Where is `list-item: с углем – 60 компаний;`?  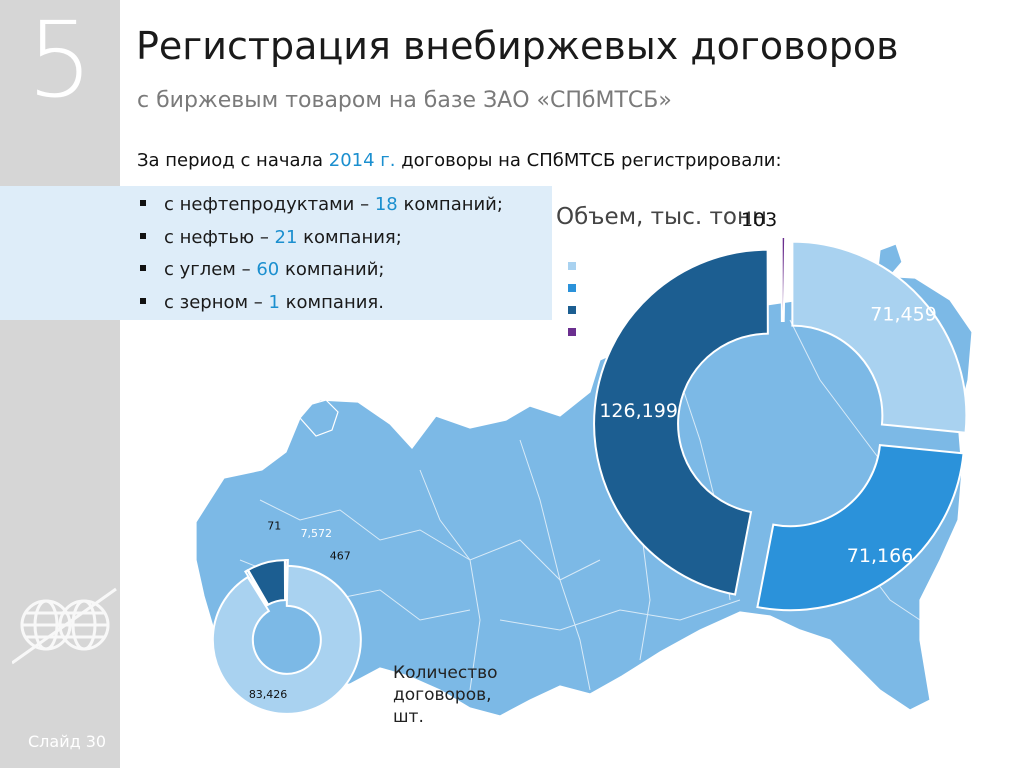 list-item: с углем – 60 компаний; is located at coordinates (321, 273).